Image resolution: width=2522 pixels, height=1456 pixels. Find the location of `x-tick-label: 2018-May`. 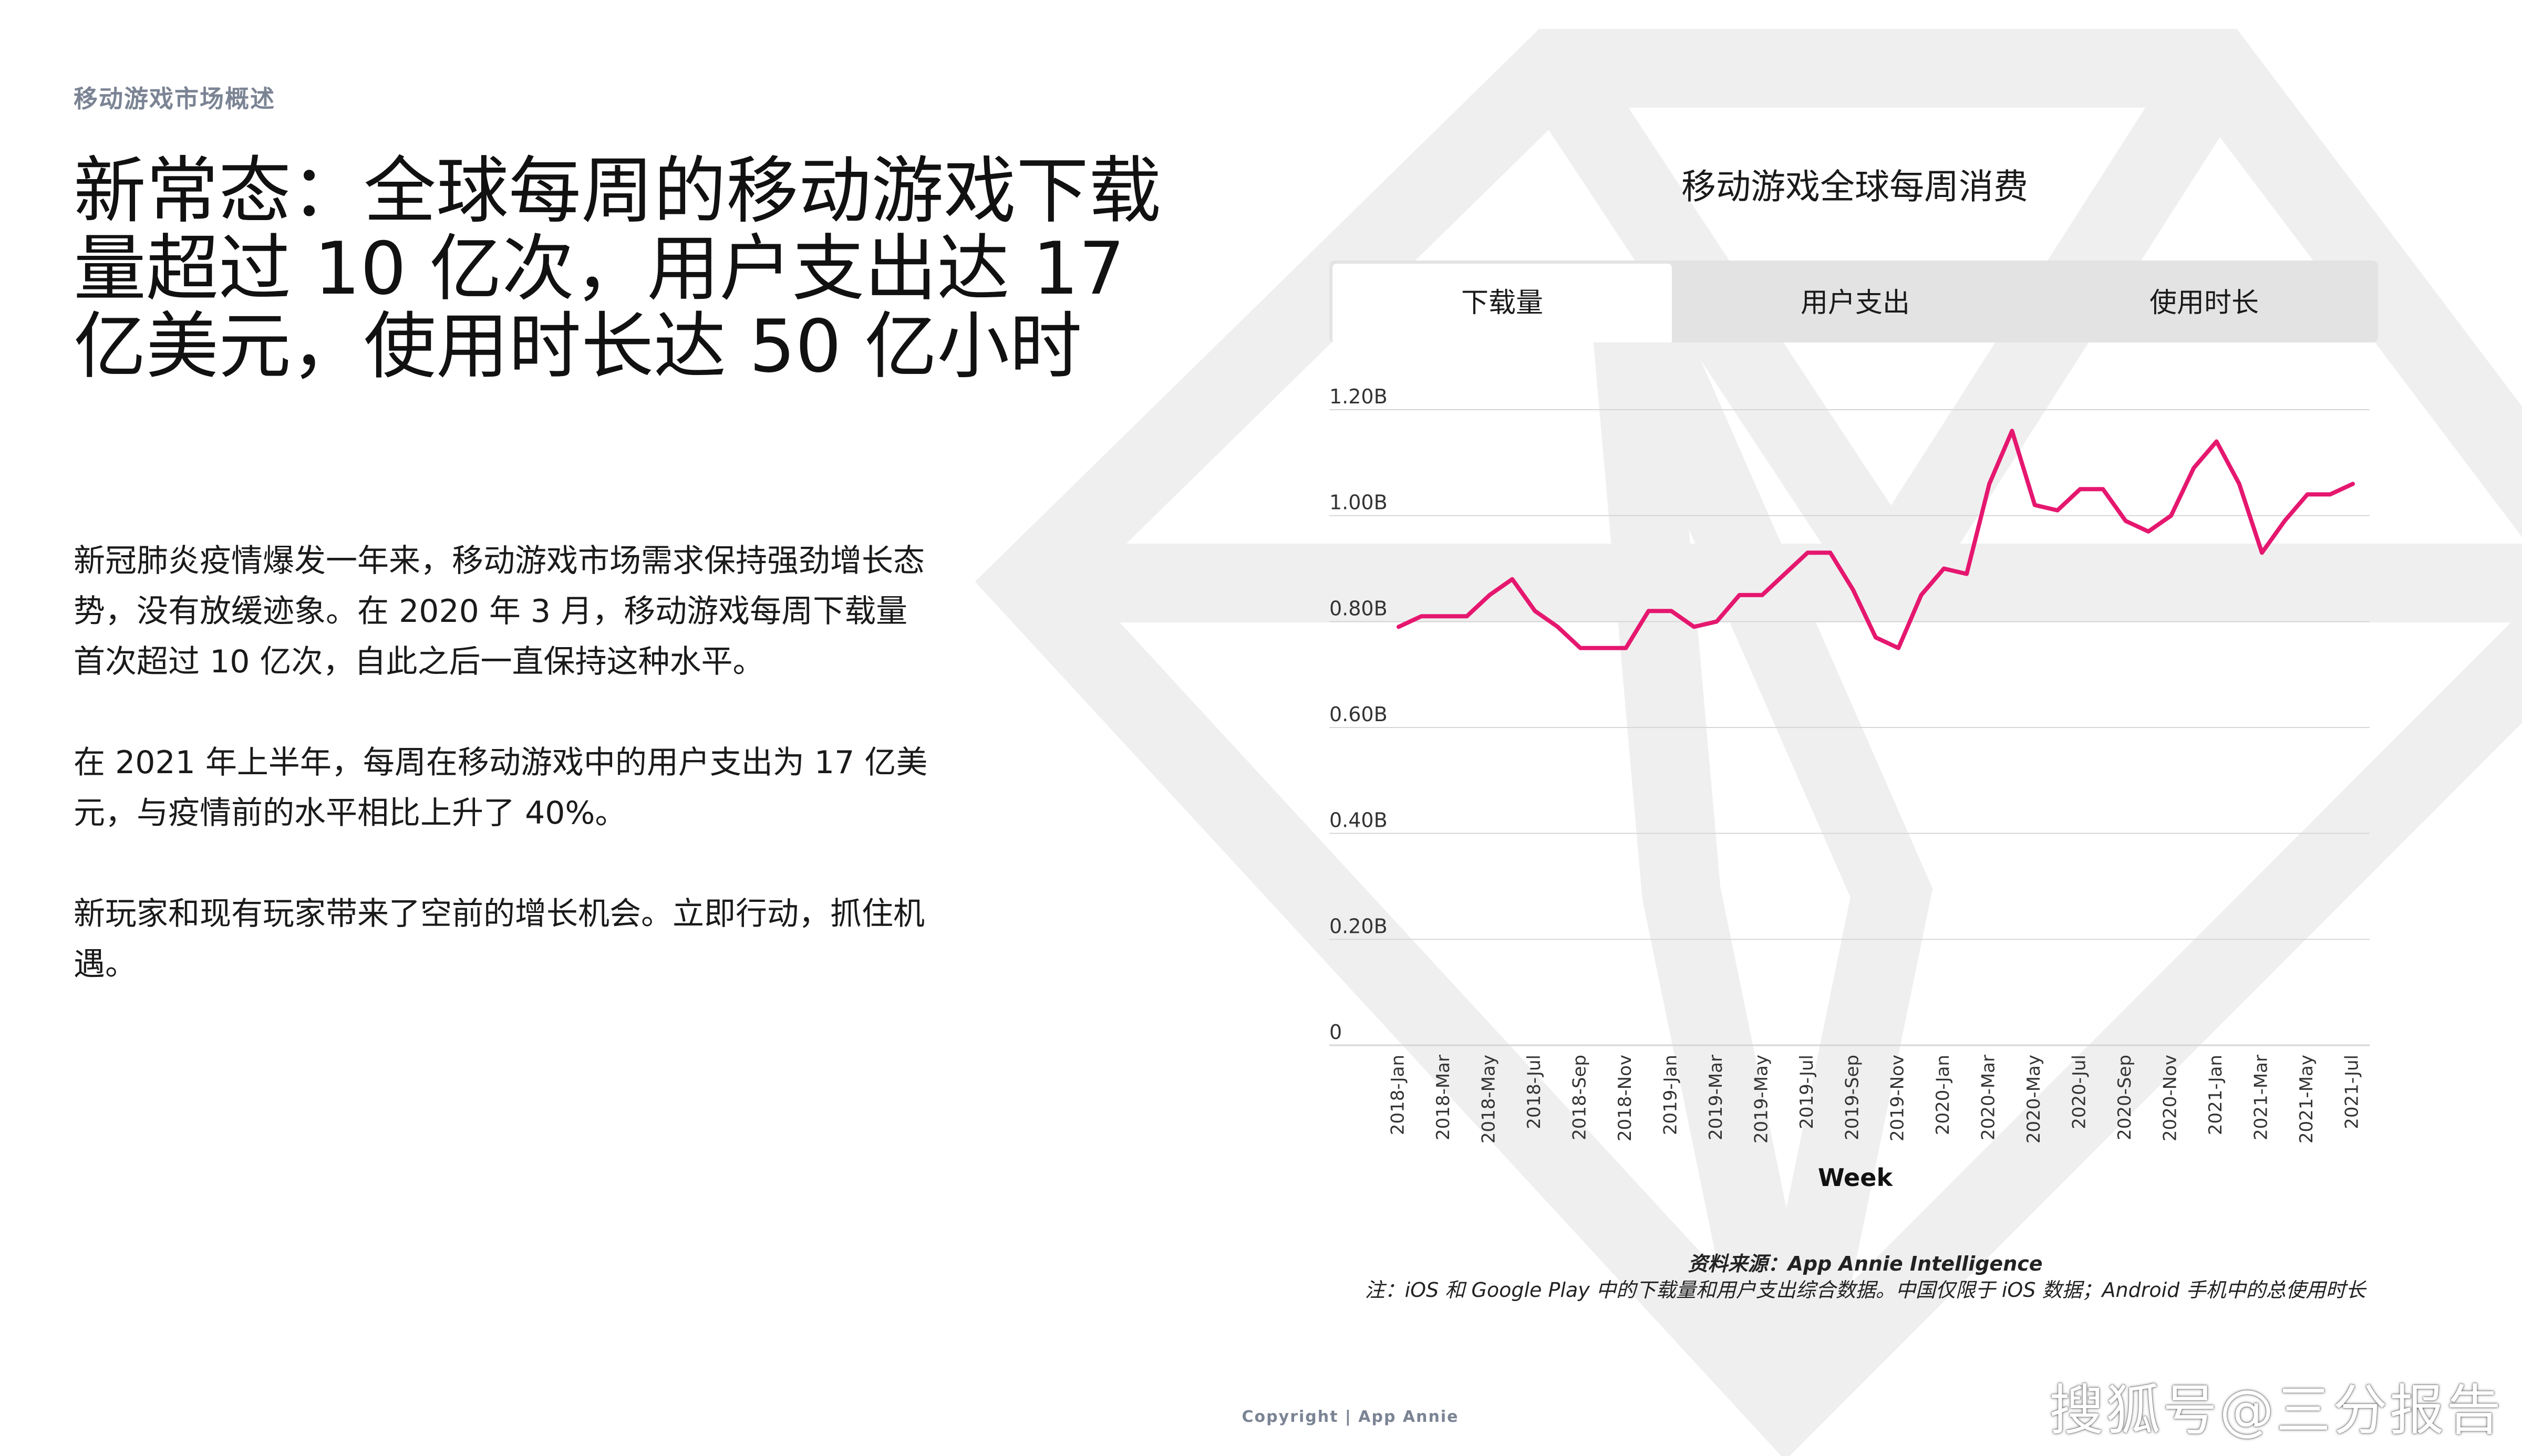

x-tick-label: 2018-May is located at coordinates (1488, 1099).